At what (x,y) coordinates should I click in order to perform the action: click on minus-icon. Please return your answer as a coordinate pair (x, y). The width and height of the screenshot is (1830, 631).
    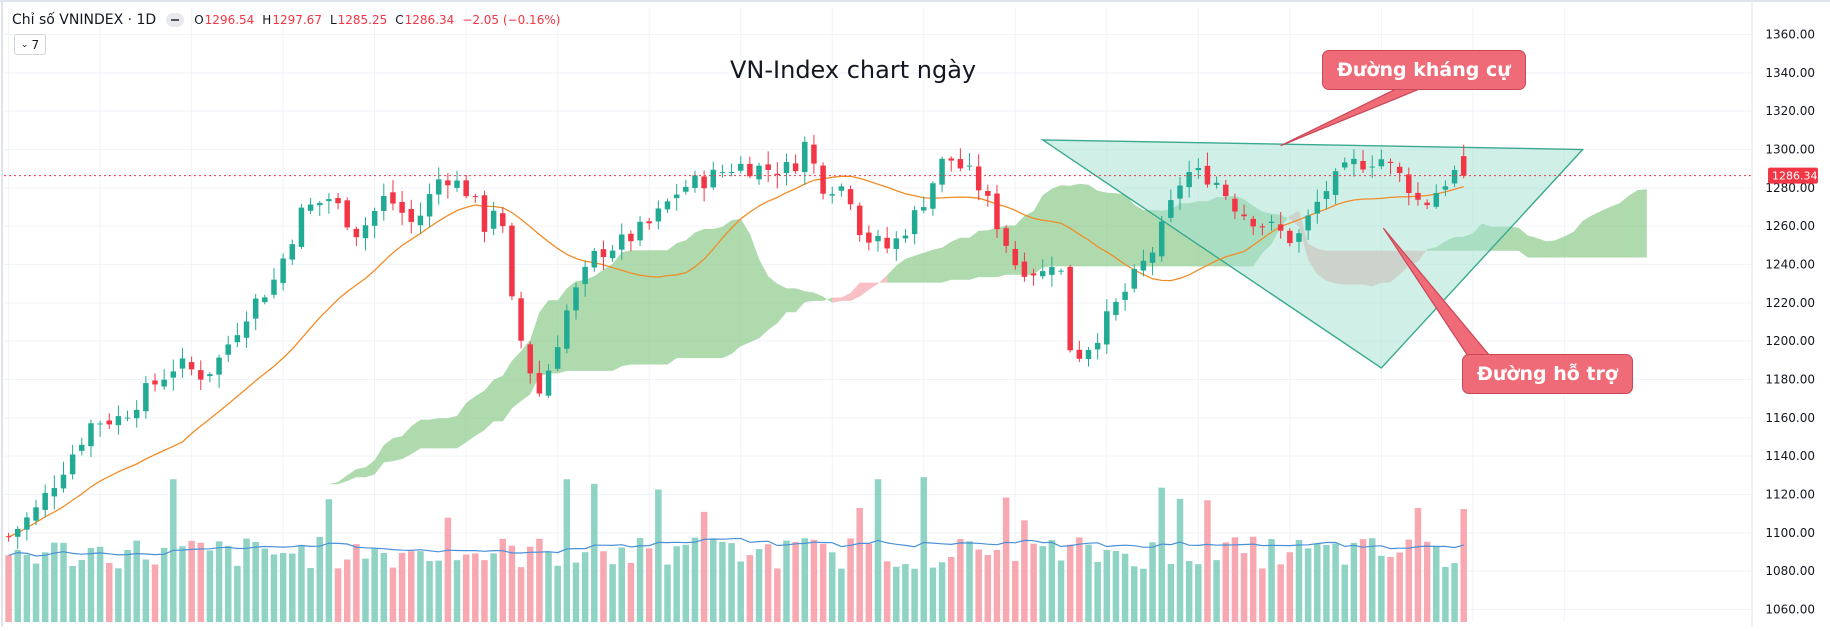
    Looking at the image, I should click on (175, 20).